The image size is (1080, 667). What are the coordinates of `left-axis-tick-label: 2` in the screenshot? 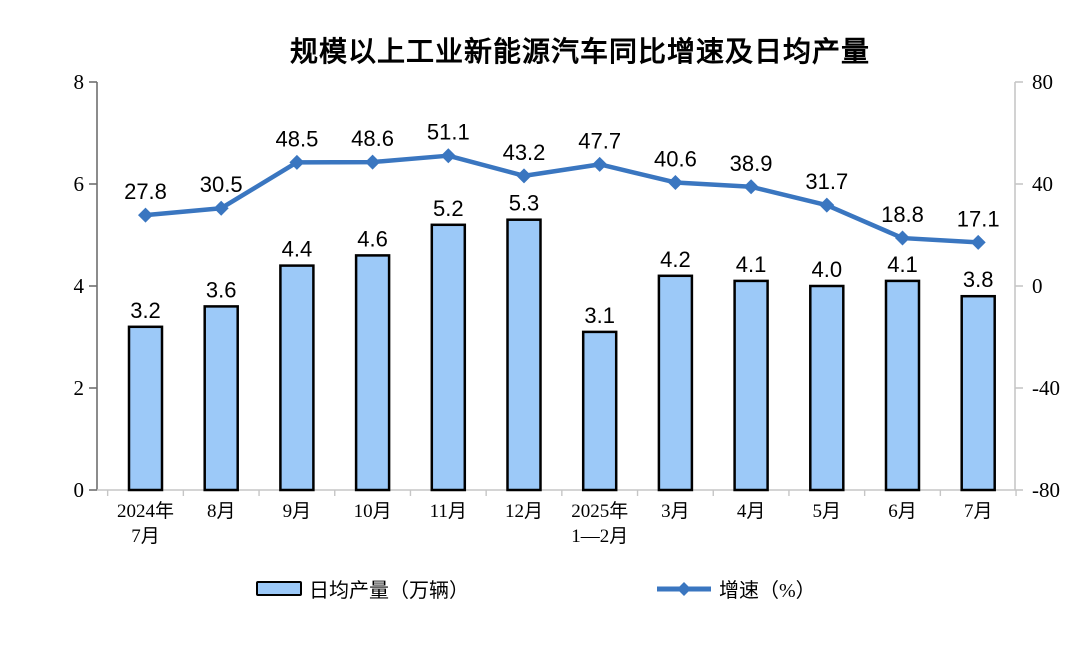 It's located at (79, 388).